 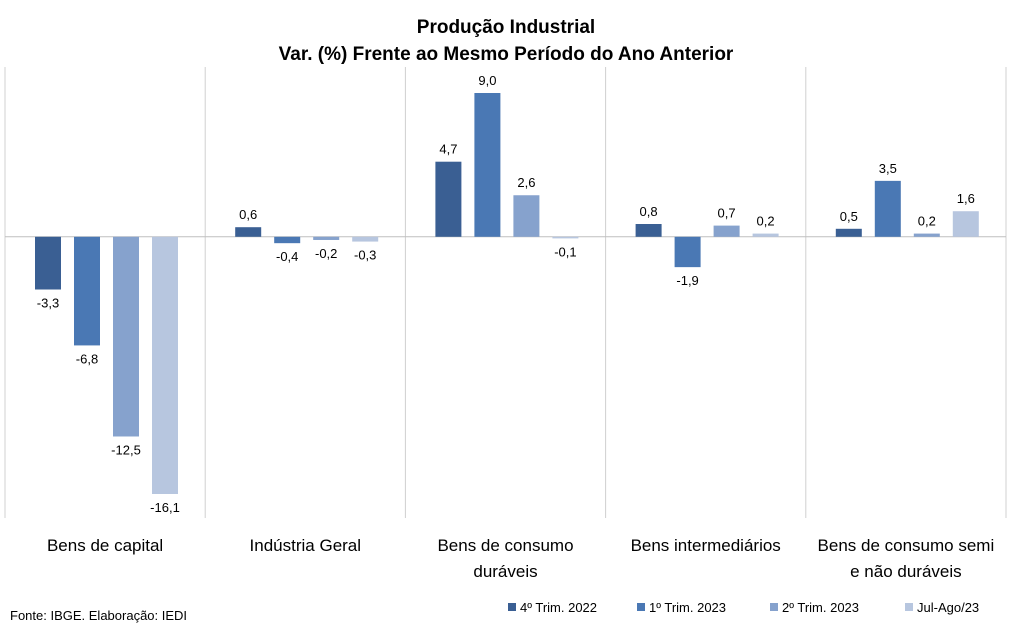 I want to click on legend-item: 2º Trim. 2023, so click(x=814, y=607).